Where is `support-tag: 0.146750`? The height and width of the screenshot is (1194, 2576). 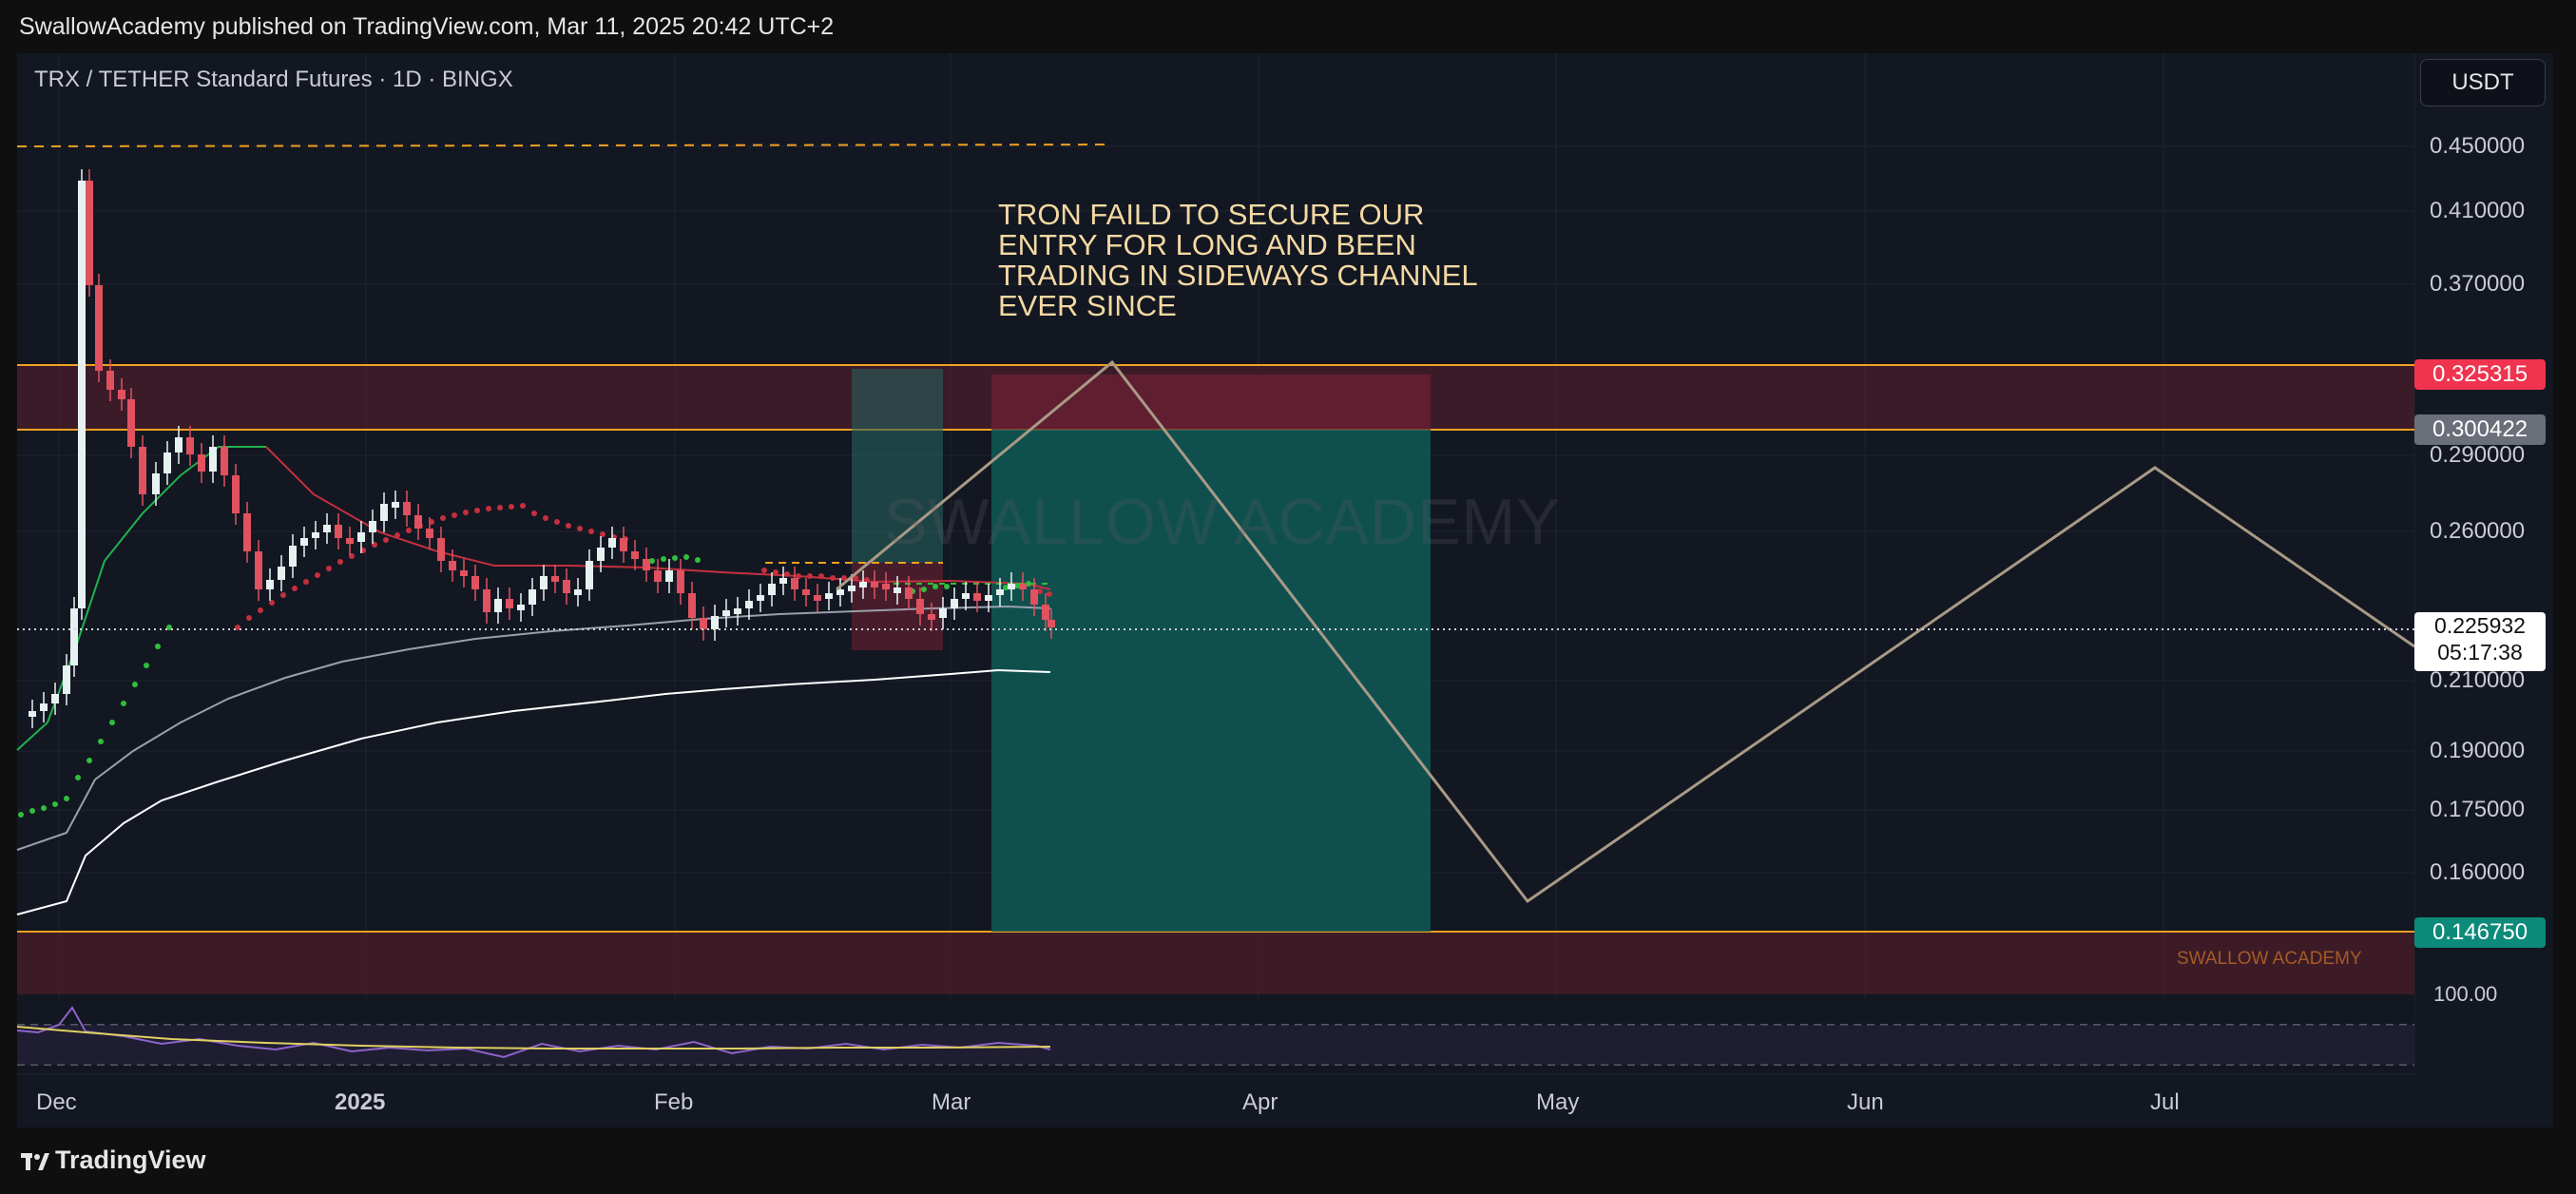
support-tag: 0.146750 is located at coordinates (2480, 932).